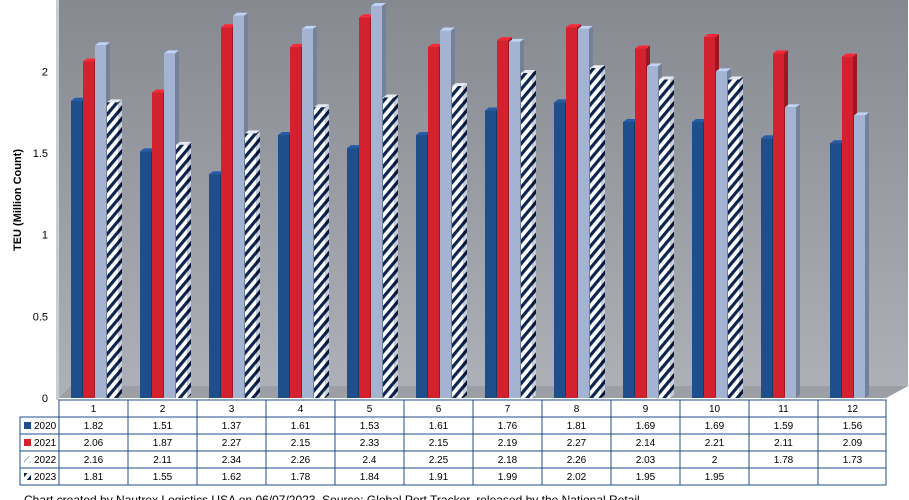  I want to click on table-cell-2021-8: 2.27, so click(577, 443).